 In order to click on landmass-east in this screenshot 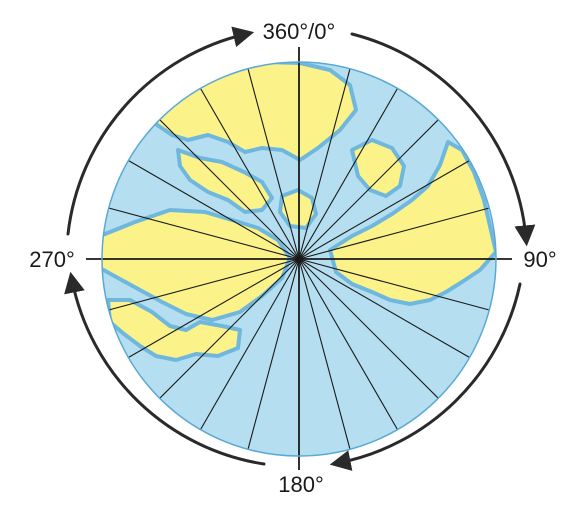, I will do `click(412, 223)`.